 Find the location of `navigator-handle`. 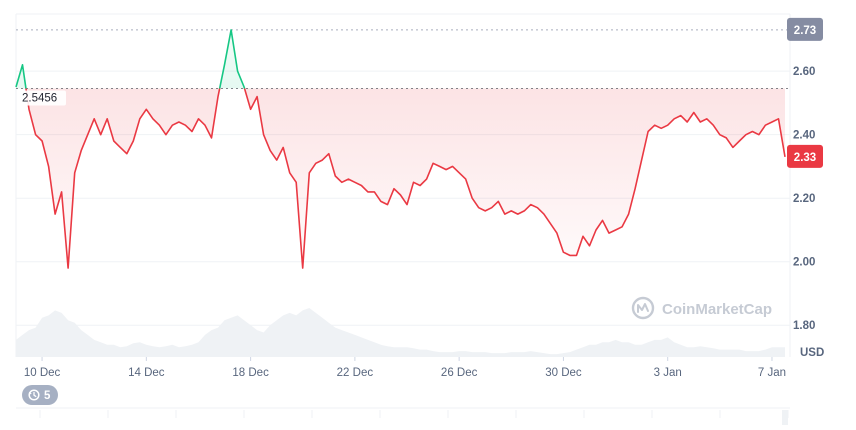

navigator-handle is located at coordinates (785, 417).